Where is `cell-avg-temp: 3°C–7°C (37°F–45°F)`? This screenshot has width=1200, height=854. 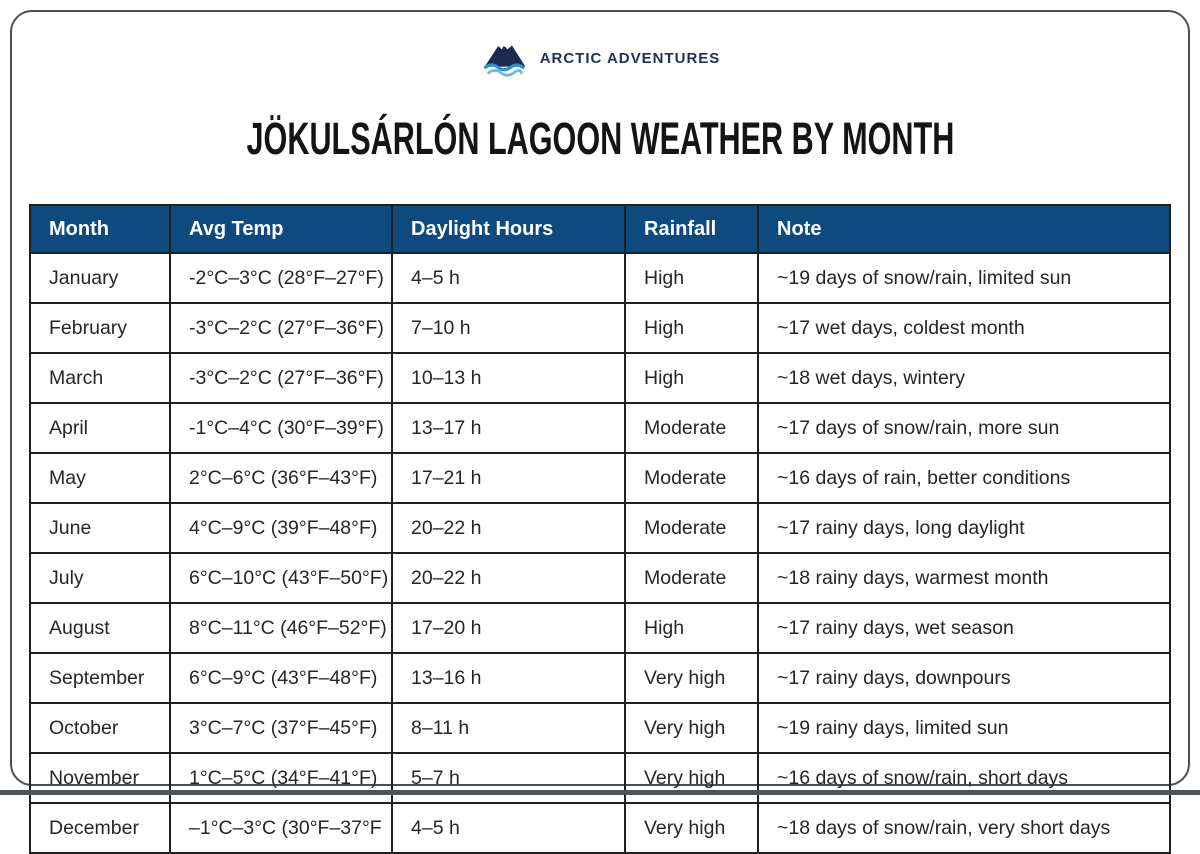 cell-avg-temp: 3°C–7°C (37°F–45°F) is located at coordinates (281, 728).